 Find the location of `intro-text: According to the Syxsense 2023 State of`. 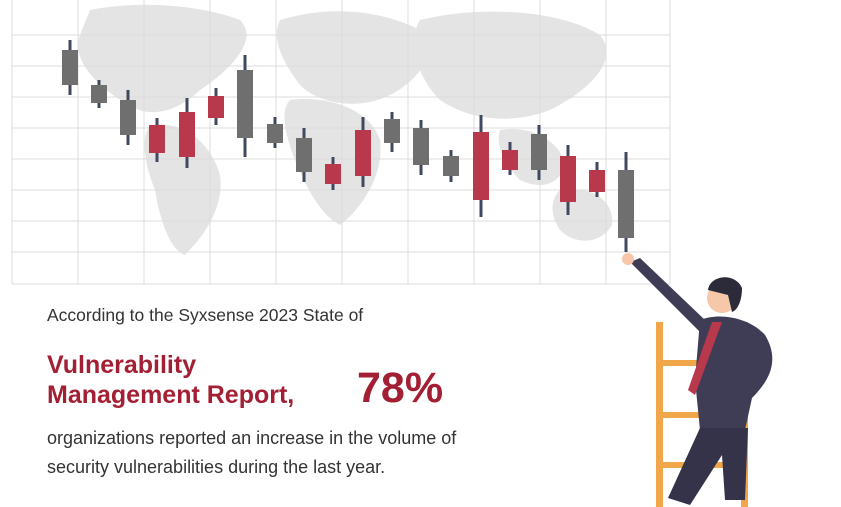

intro-text: According to the Syxsense 2023 State of is located at coordinates (205, 315).